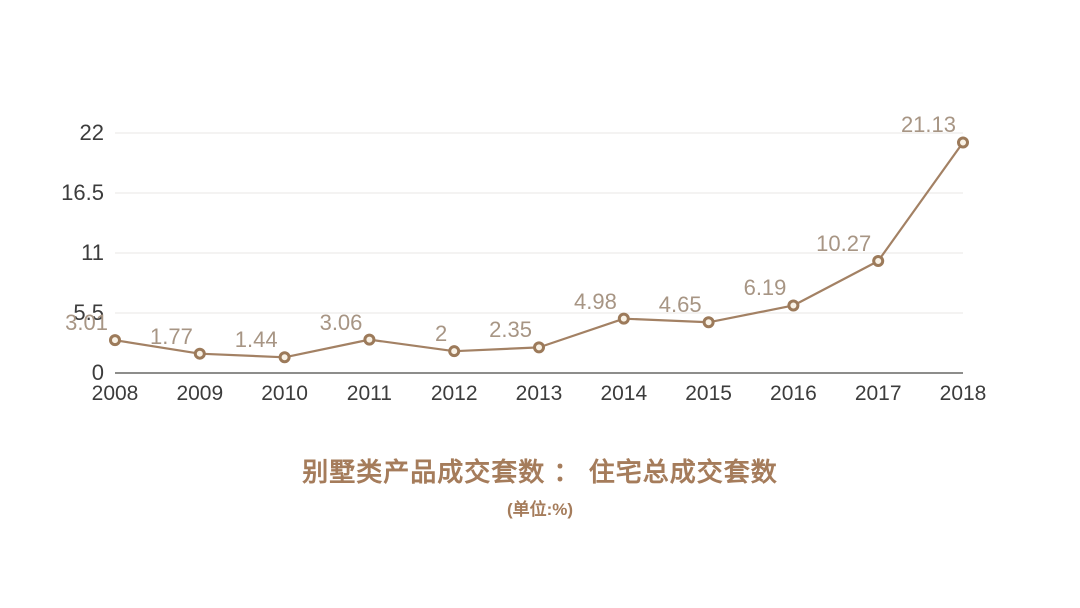 Image resolution: width=1080 pixels, height=608 pixels. What do you see at coordinates (256, 340) in the screenshot?
I see `data-point-label: 1.44` at bounding box center [256, 340].